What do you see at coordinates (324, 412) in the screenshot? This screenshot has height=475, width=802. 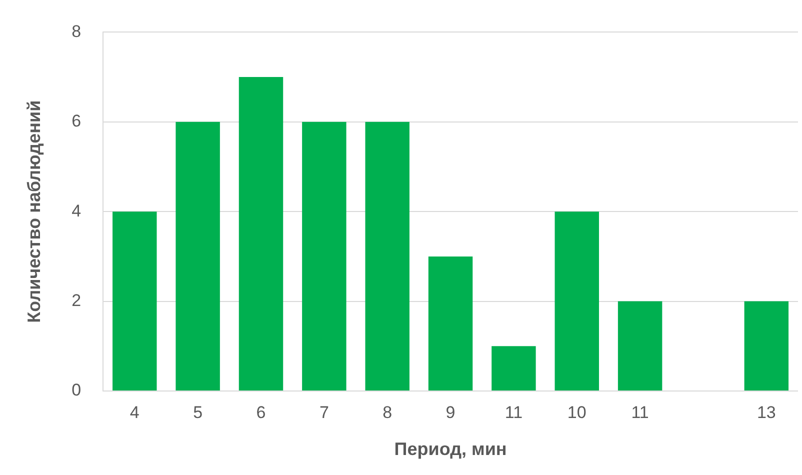 I see `x-tick-label: 7` at bounding box center [324, 412].